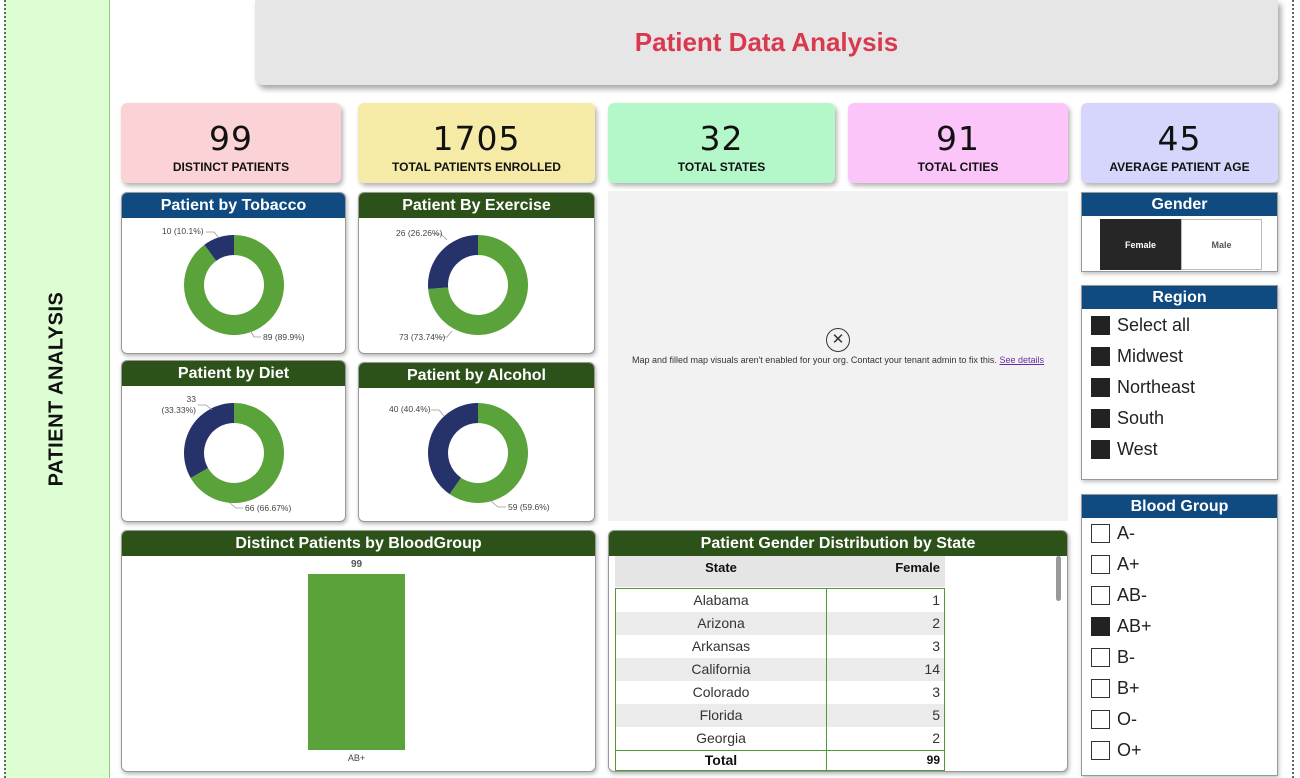  I want to click on diet-chart-title: Patient by Diet, so click(233, 373).